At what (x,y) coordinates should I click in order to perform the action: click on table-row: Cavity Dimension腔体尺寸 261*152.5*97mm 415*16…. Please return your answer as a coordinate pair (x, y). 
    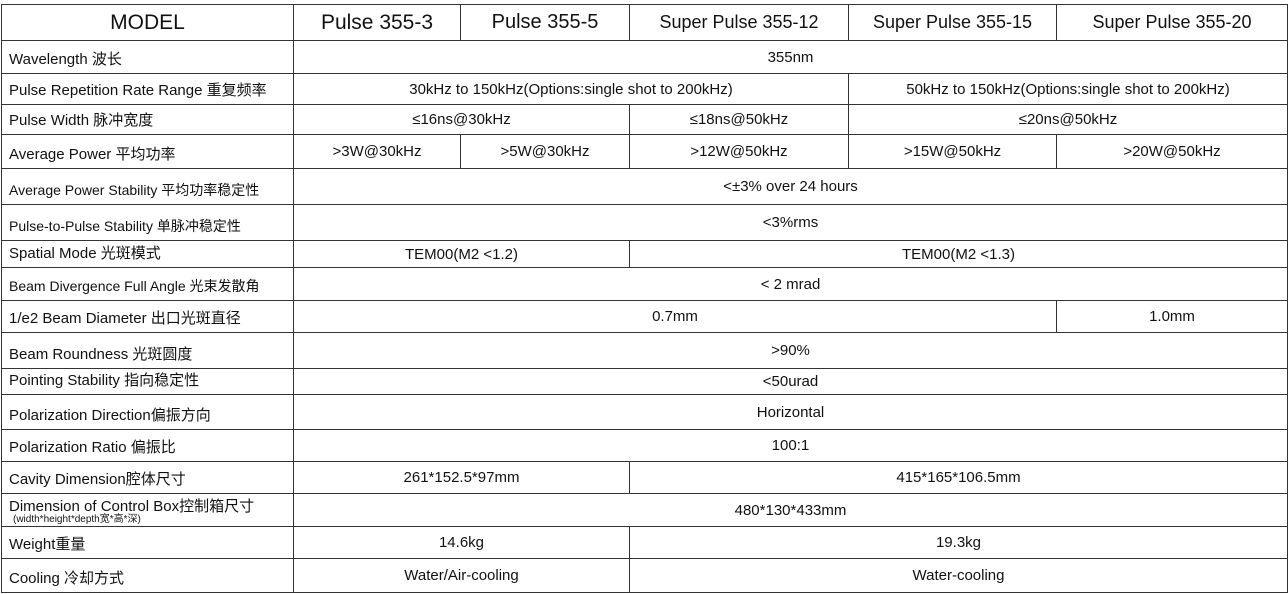
    Looking at the image, I should click on (644, 477).